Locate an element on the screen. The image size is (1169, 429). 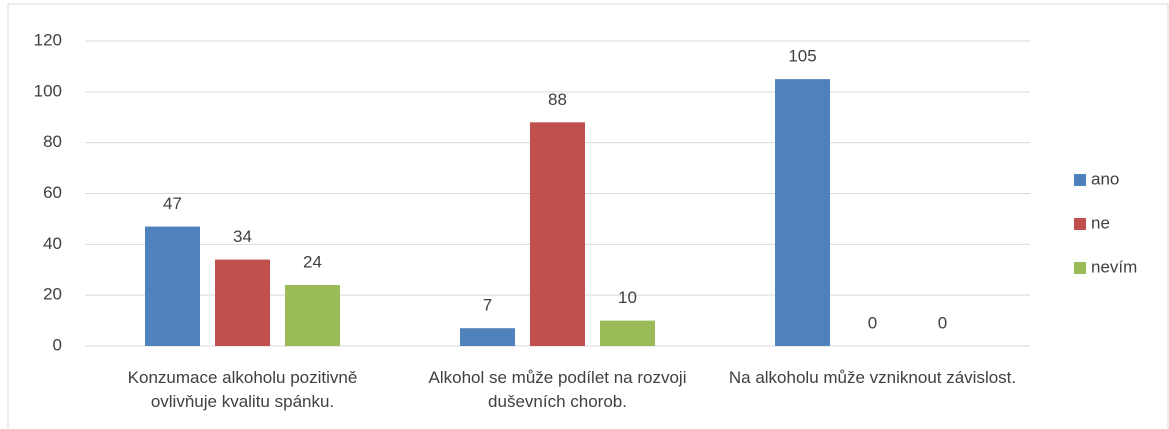
y-tick-label: 40 is located at coordinates (52, 243).